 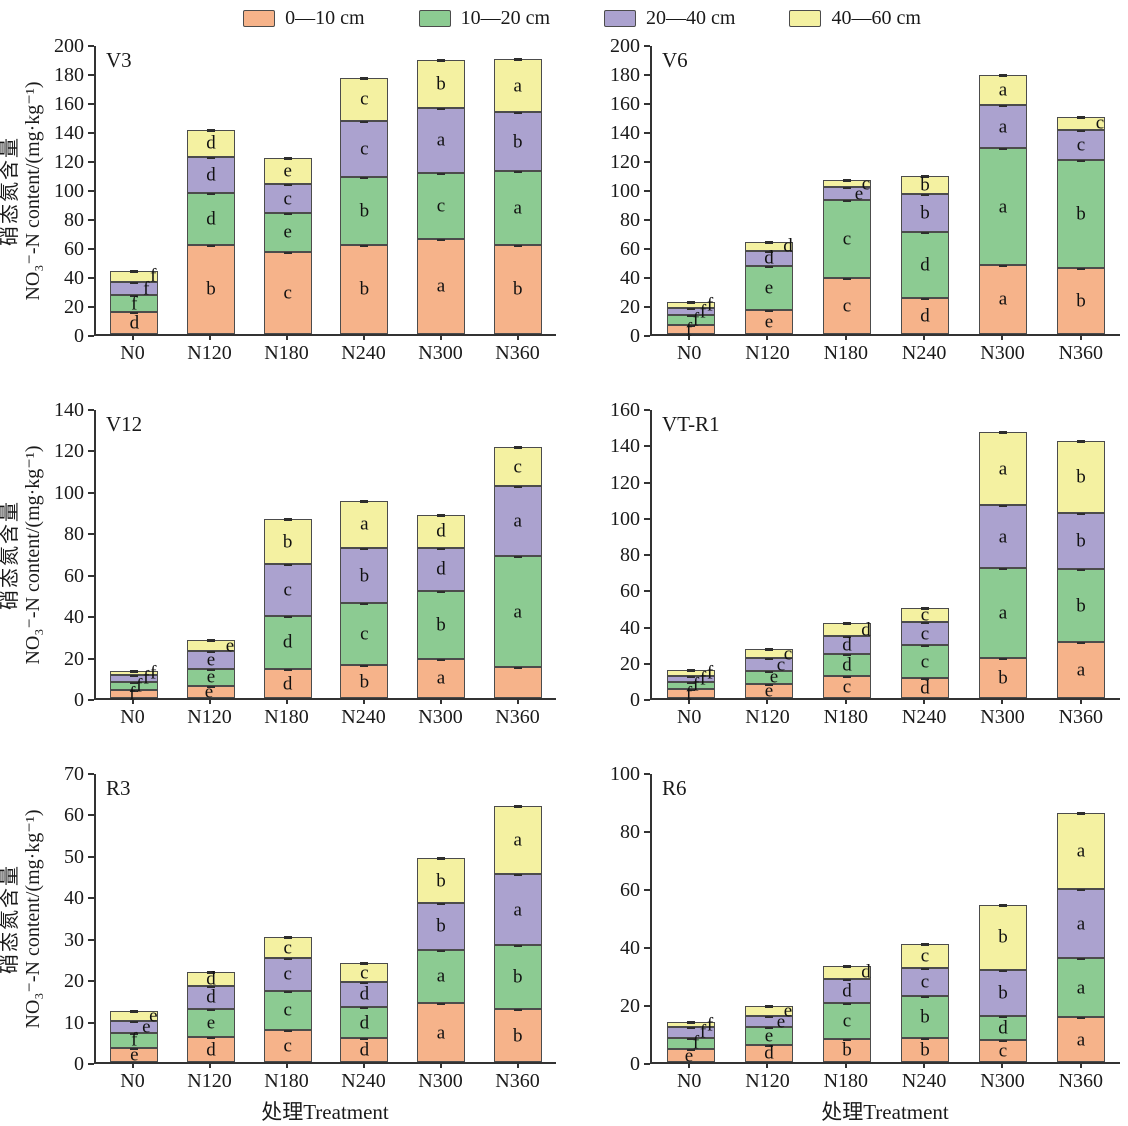 What do you see at coordinates (517, 682) in the screenshot?
I see `bar-segment` at bounding box center [517, 682].